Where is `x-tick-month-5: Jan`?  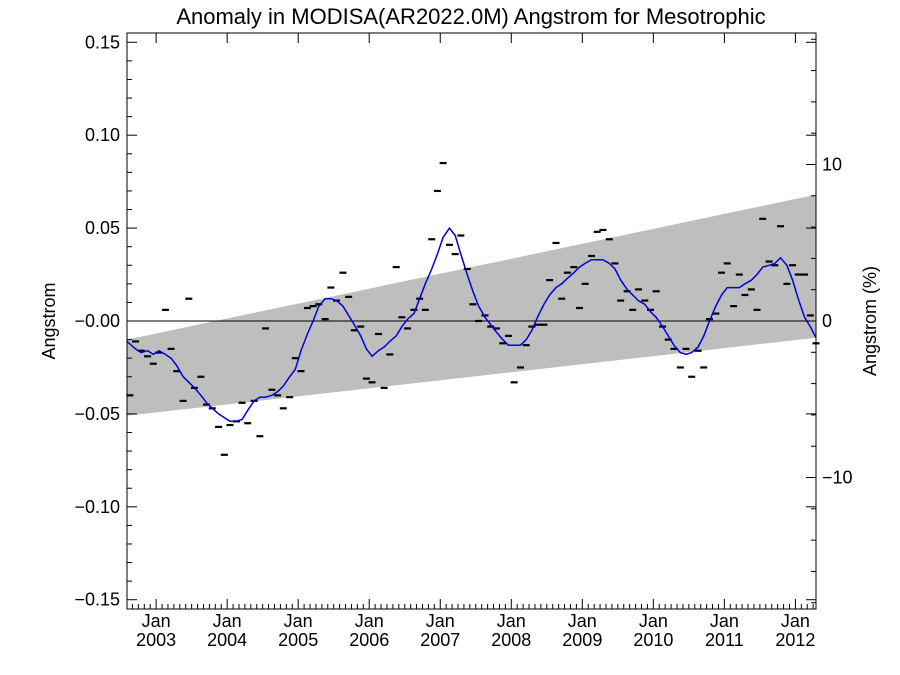 x-tick-month-5: Jan is located at coordinates (511, 621).